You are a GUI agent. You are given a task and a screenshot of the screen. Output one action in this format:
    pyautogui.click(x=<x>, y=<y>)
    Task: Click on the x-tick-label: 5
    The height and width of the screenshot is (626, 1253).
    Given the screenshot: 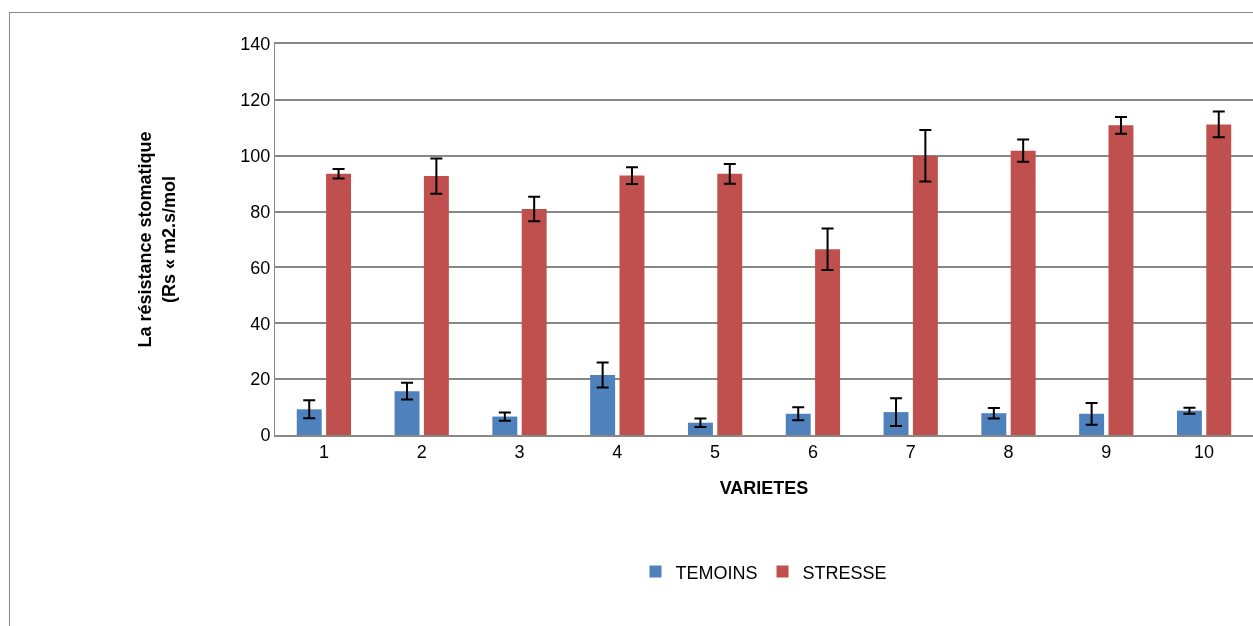 What is the action you would take?
    pyautogui.click(x=715, y=452)
    